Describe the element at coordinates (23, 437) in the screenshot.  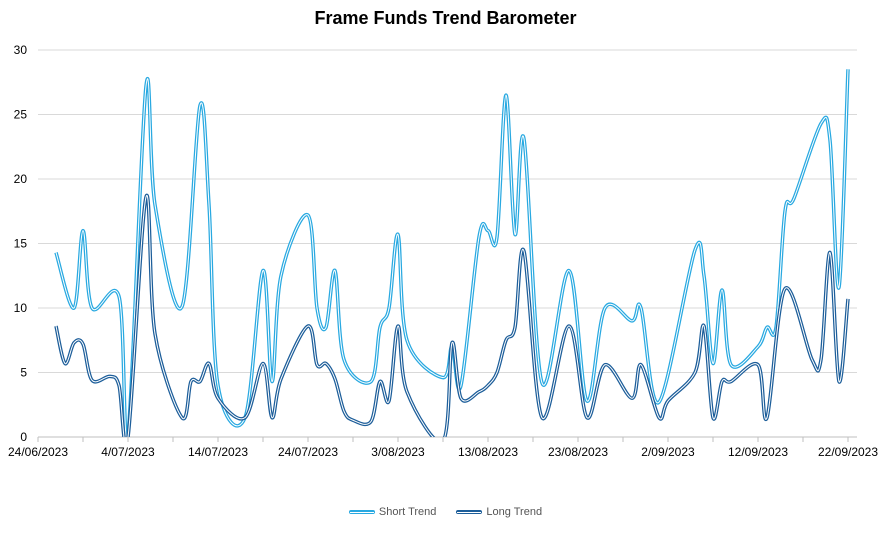
I see `y-tick-label: 0` at that location.